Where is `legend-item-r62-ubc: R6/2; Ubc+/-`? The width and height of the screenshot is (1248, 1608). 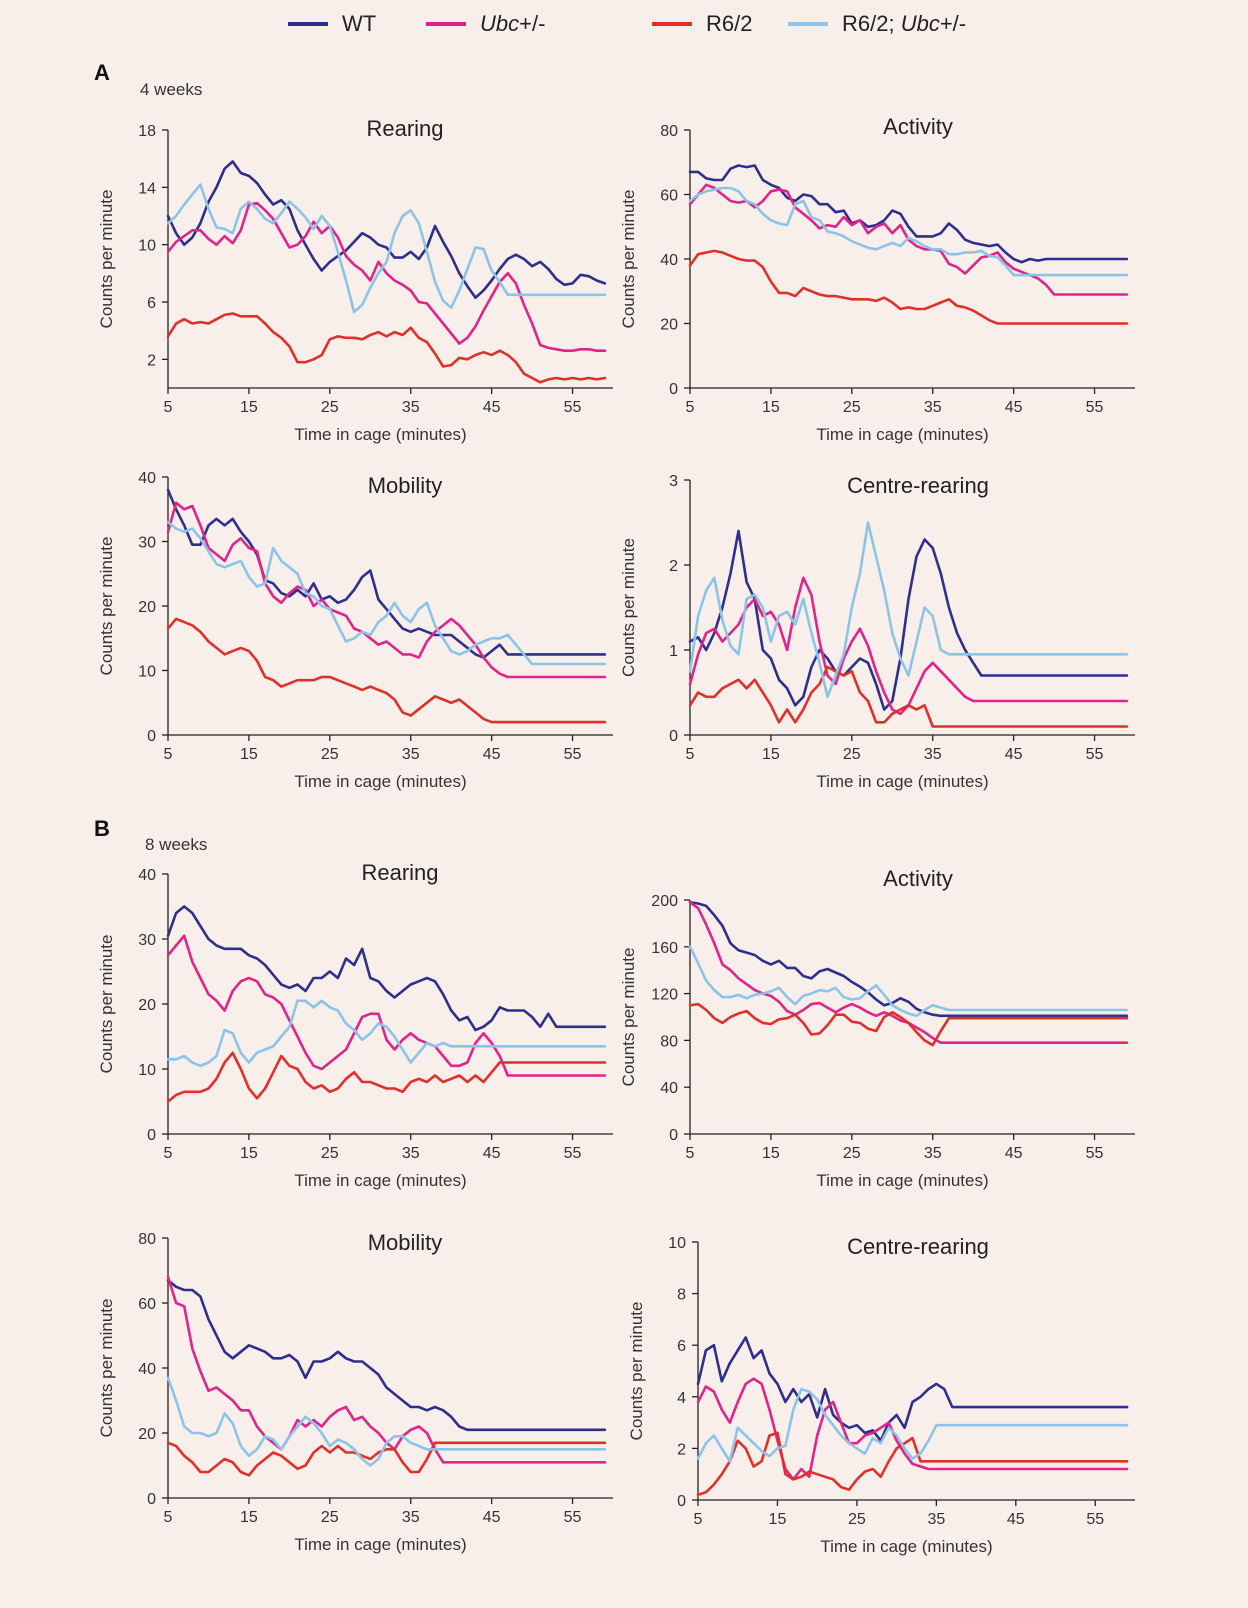 legend-item-r62-ubc: R6/2; Ubc+/- is located at coordinates (877, 23).